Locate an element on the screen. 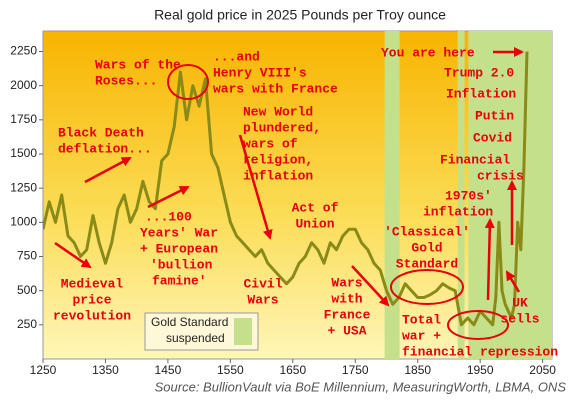 This screenshot has height=401, width=574. annotation: You are here is located at coordinates (428, 52).